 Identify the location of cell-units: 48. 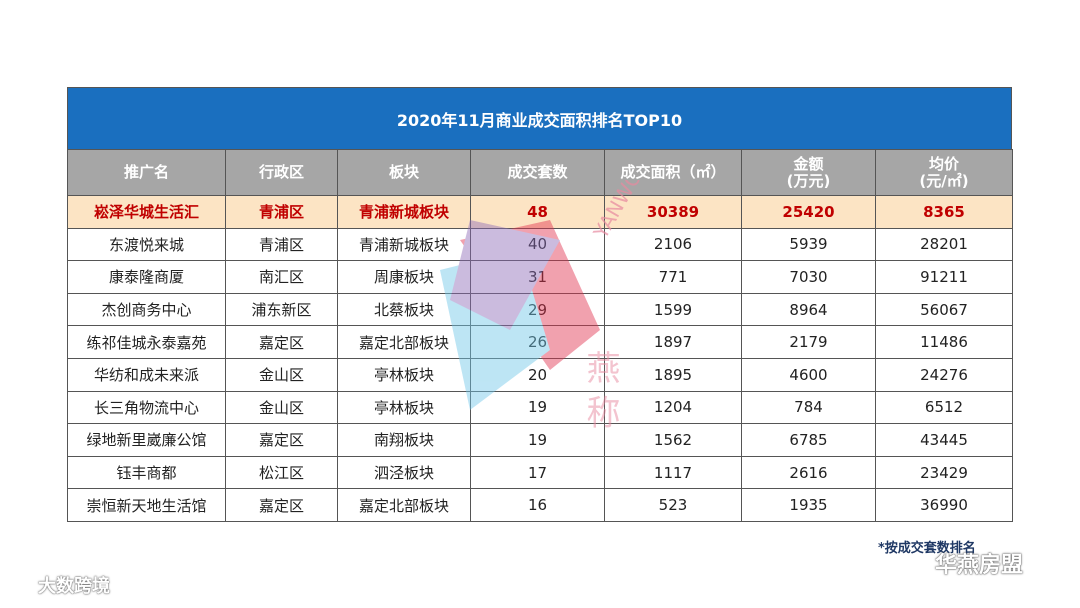
(537, 212).